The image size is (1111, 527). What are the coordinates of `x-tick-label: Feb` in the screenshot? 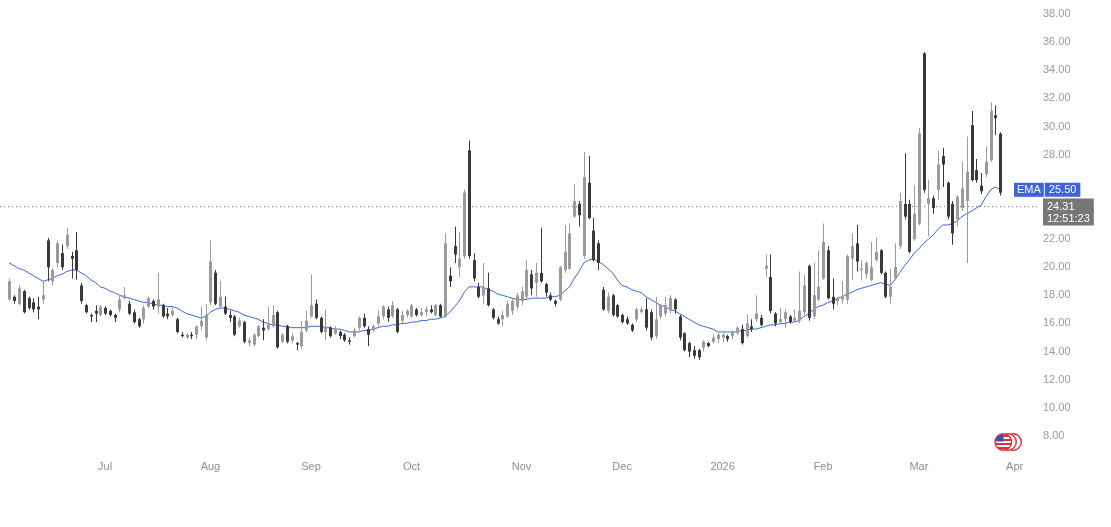 It's located at (823, 465).